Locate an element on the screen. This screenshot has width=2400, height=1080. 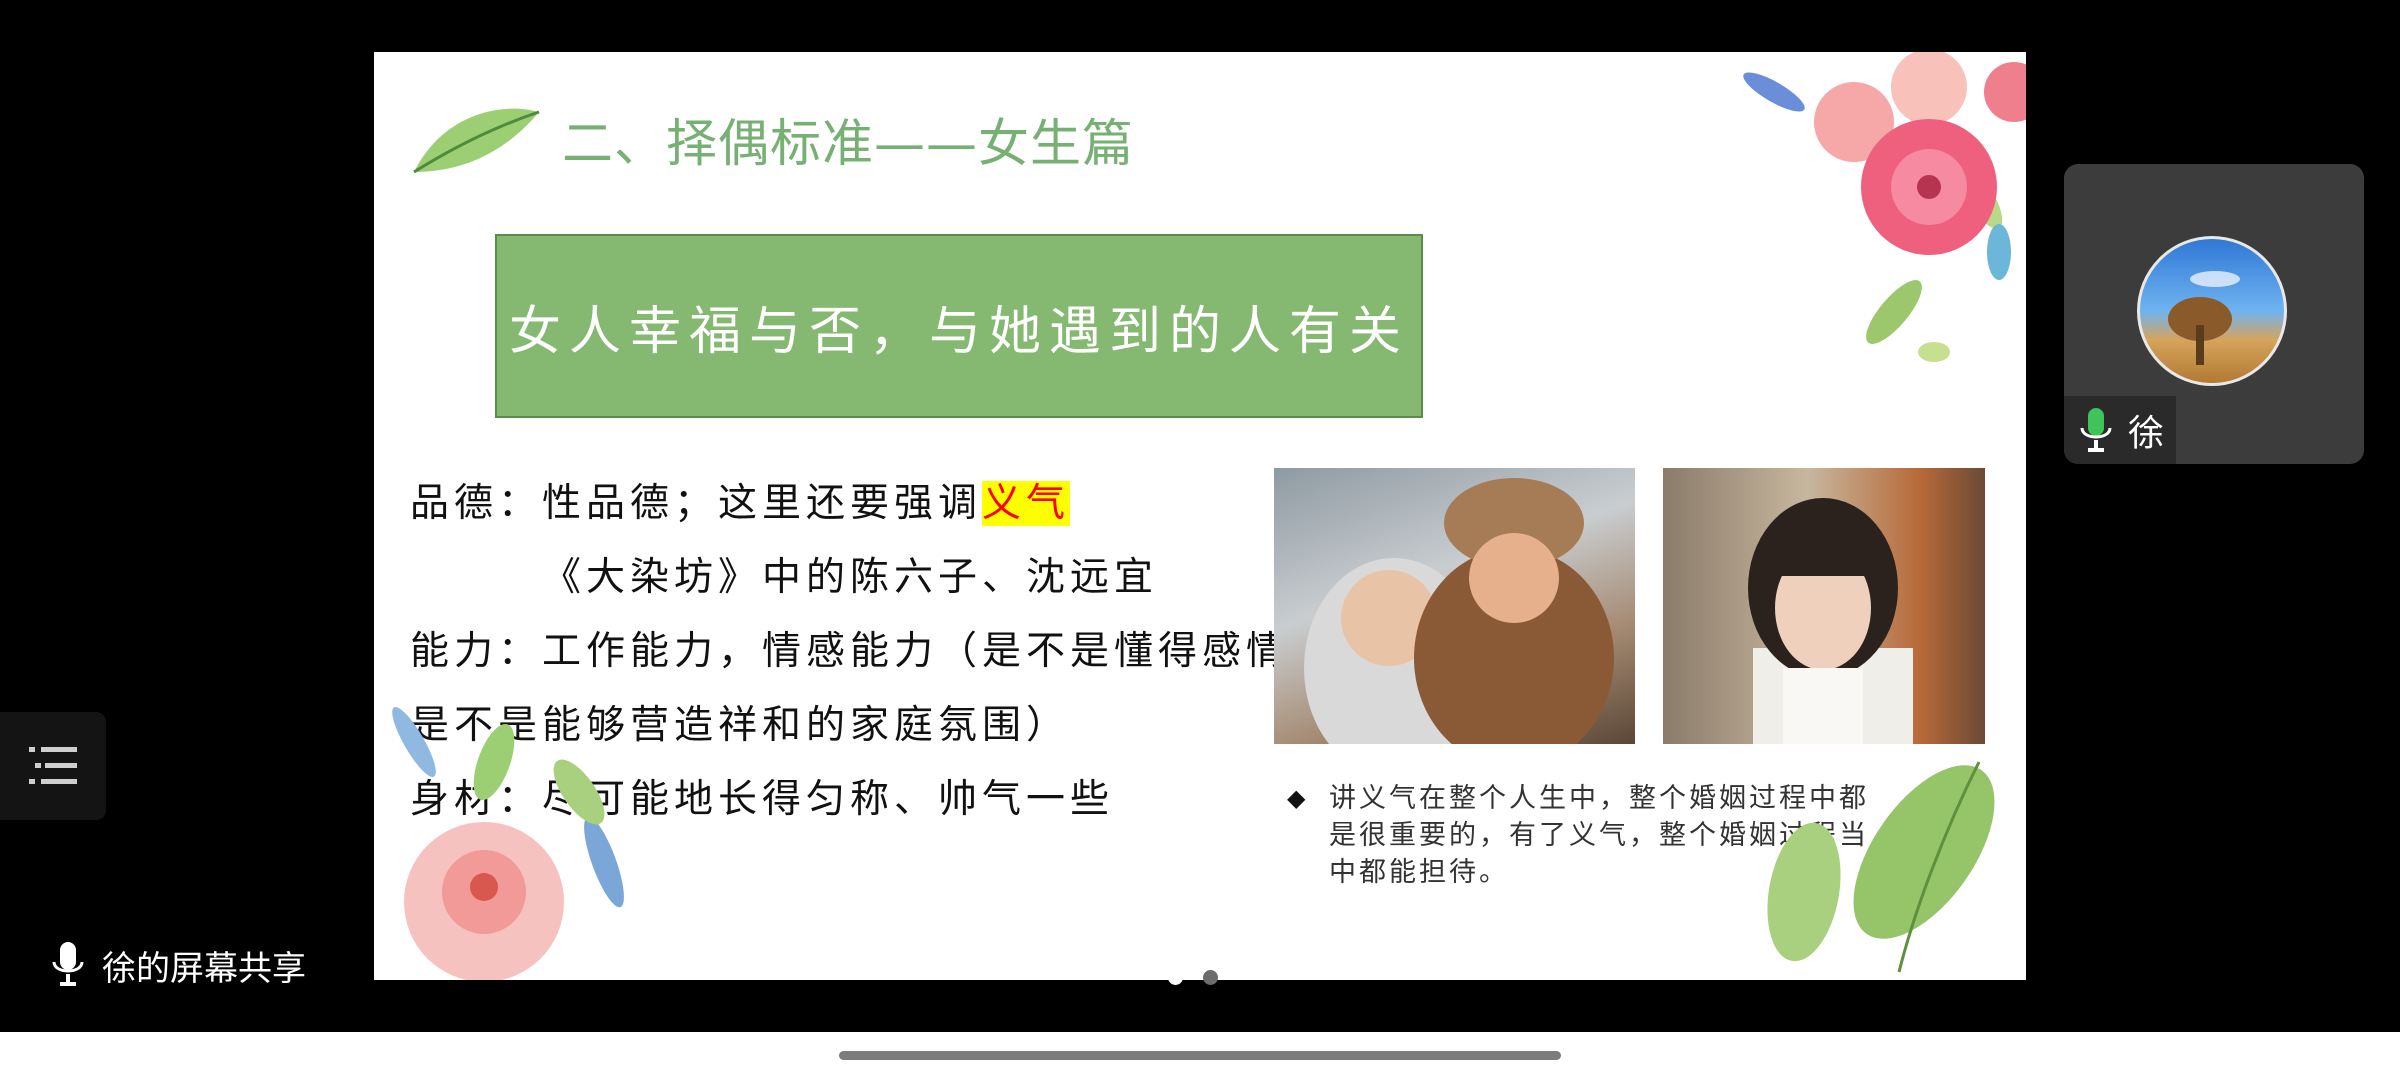
leaf-decoration-bottom-right is located at coordinates (1875, 861).